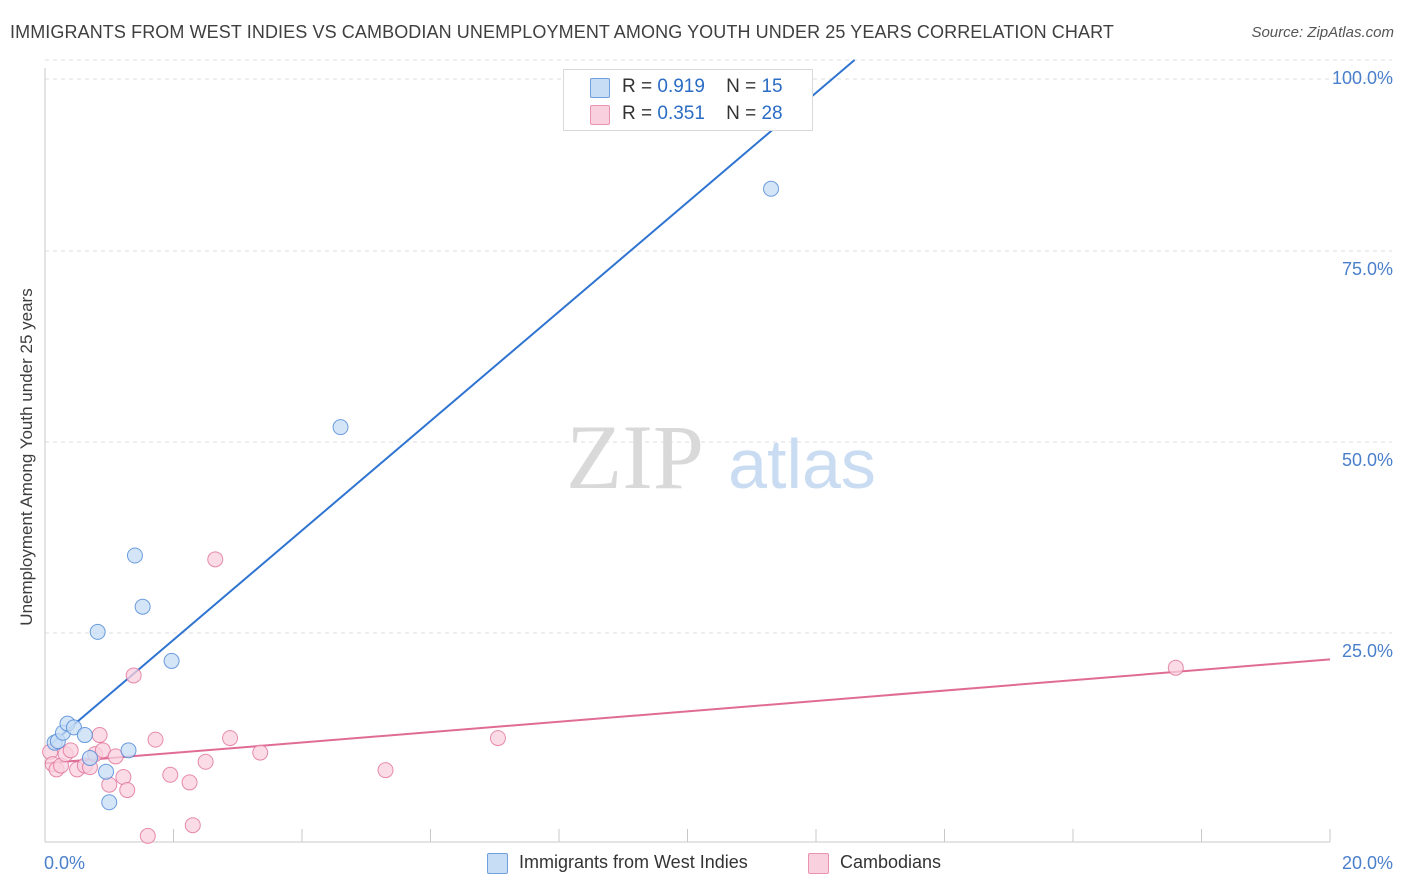 The width and height of the screenshot is (1406, 892). What do you see at coordinates (687, 711) in the screenshot?
I see `cambodians-trend-line` at bounding box center [687, 711].